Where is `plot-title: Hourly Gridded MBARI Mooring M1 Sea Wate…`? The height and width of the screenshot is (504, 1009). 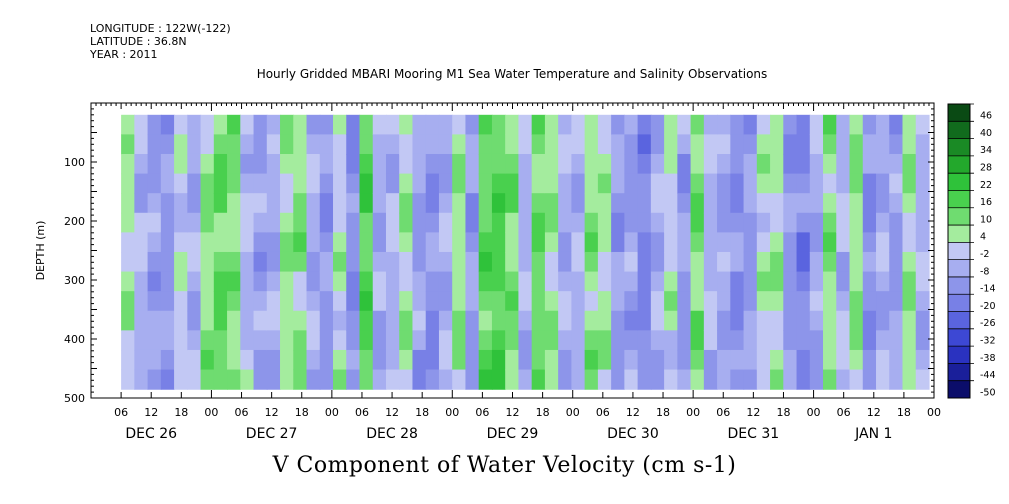 plot-title: Hourly Gridded MBARI Mooring M1 Sea Wate… is located at coordinates (512, 74).